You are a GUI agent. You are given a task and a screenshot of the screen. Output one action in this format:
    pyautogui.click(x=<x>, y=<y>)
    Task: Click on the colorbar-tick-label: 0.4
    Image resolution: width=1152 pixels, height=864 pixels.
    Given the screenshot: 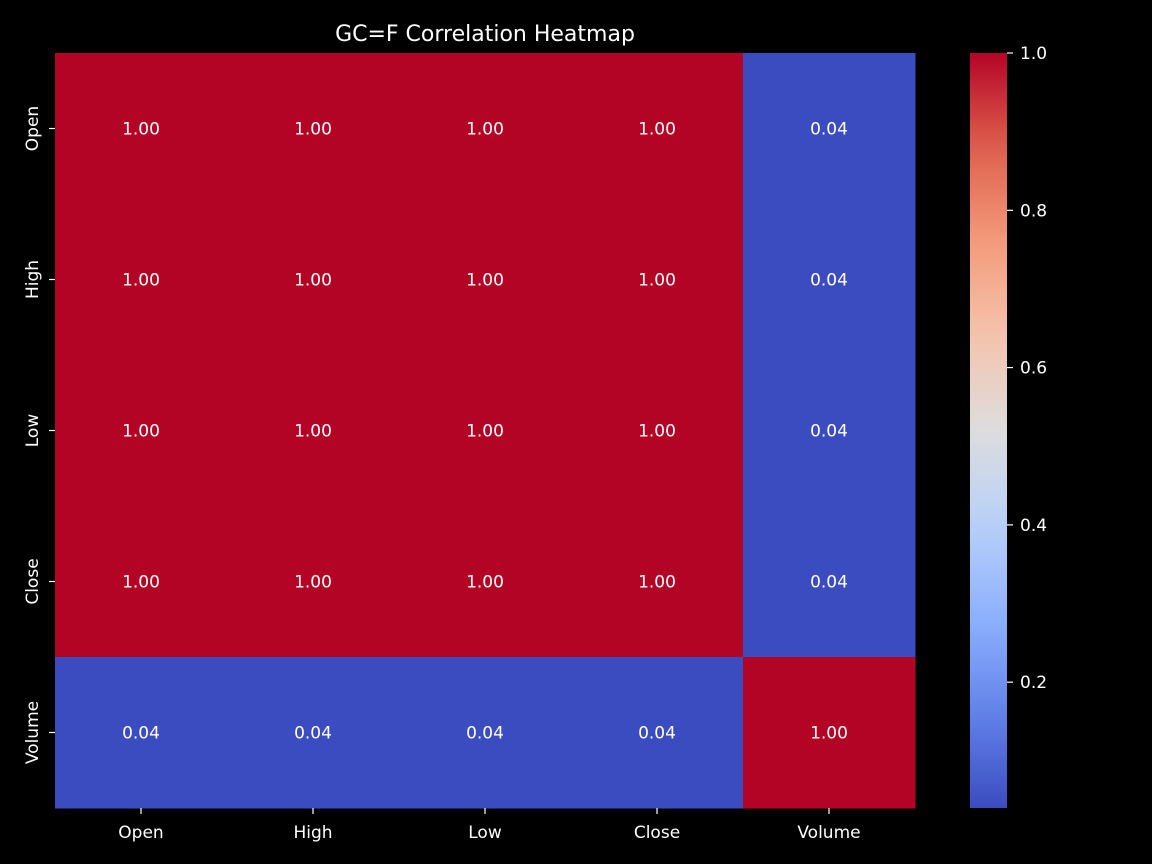 What is the action you would take?
    pyautogui.click(x=1033, y=526)
    